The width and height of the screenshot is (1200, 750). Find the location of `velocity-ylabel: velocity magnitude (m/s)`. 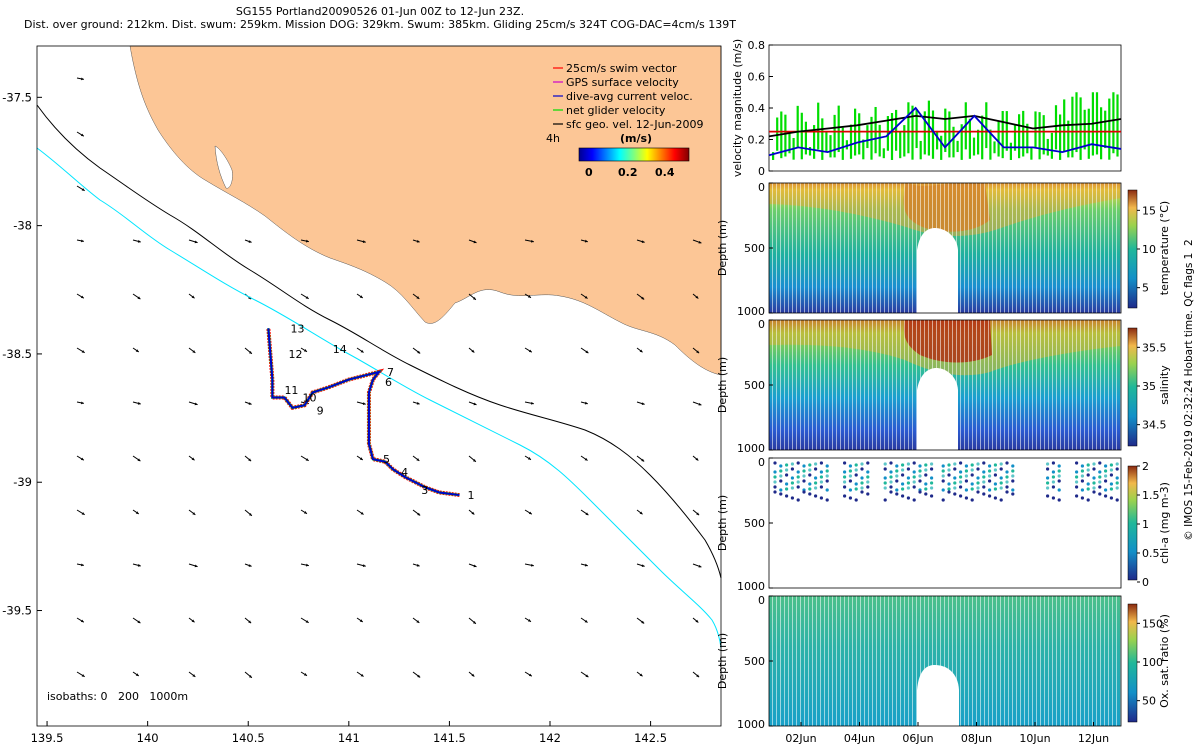

velocity-ylabel: velocity magnitude (m/s) is located at coordinates (737, 108).